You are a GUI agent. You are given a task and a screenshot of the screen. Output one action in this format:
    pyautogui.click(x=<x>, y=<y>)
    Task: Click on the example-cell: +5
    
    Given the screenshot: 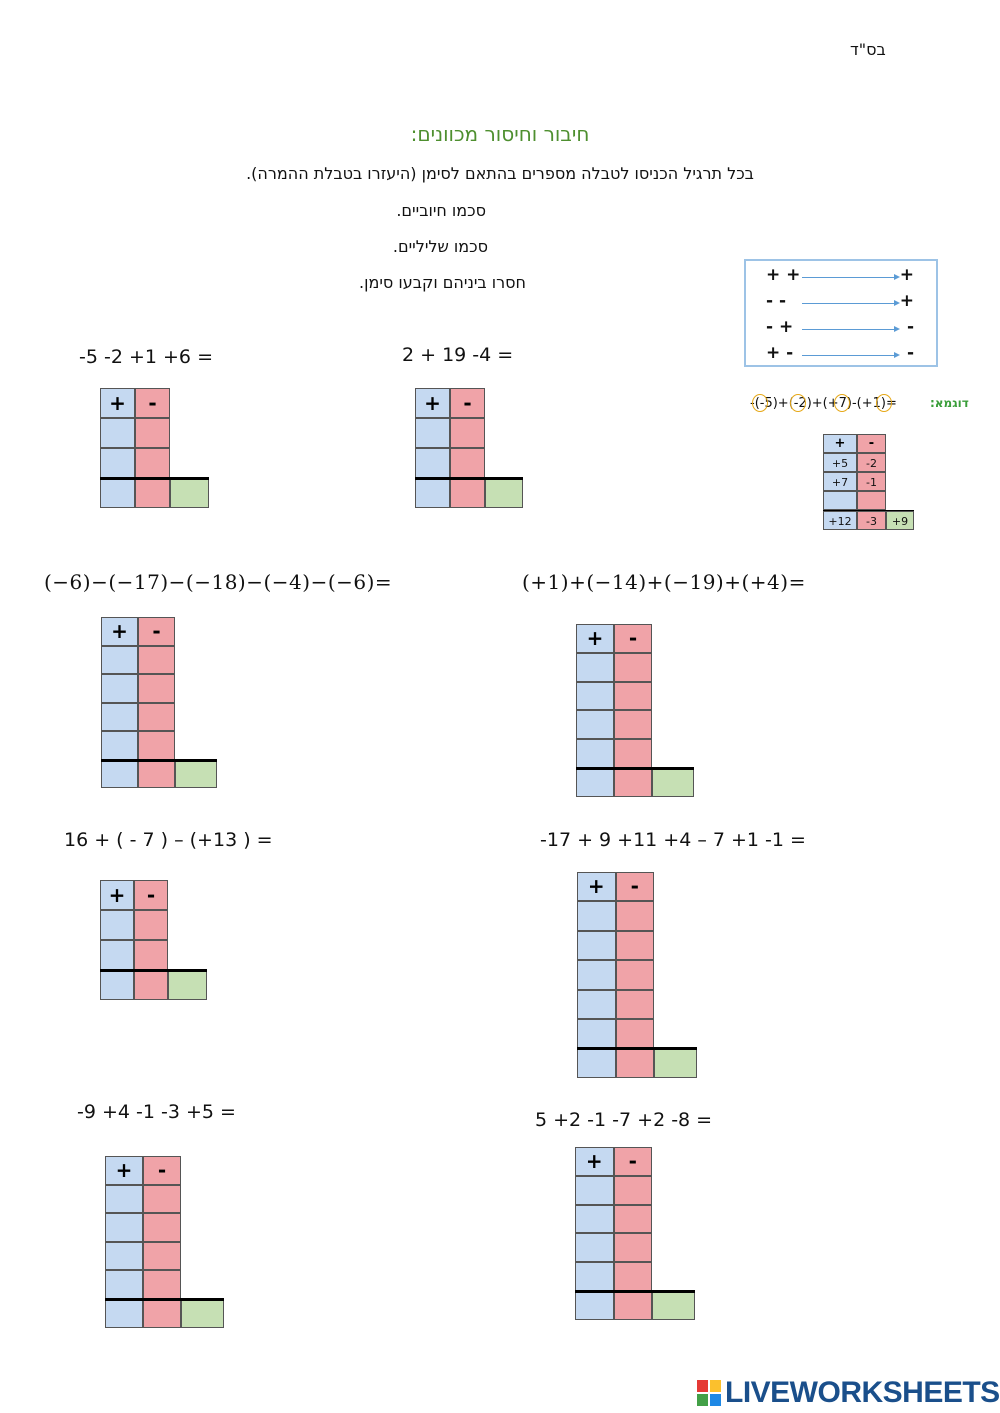 What is the action you would take?
    pyautogui.click(x=840, y=462)
    